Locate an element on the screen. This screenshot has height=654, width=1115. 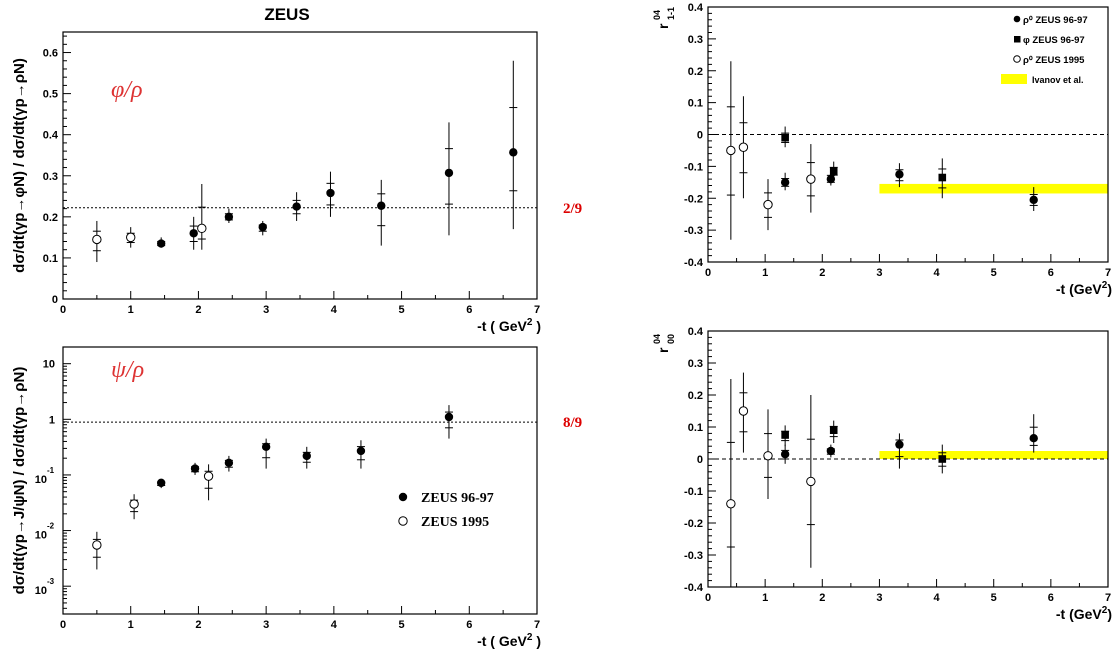
y-tick-label: -0.2 is located at coordinates (693, 524).